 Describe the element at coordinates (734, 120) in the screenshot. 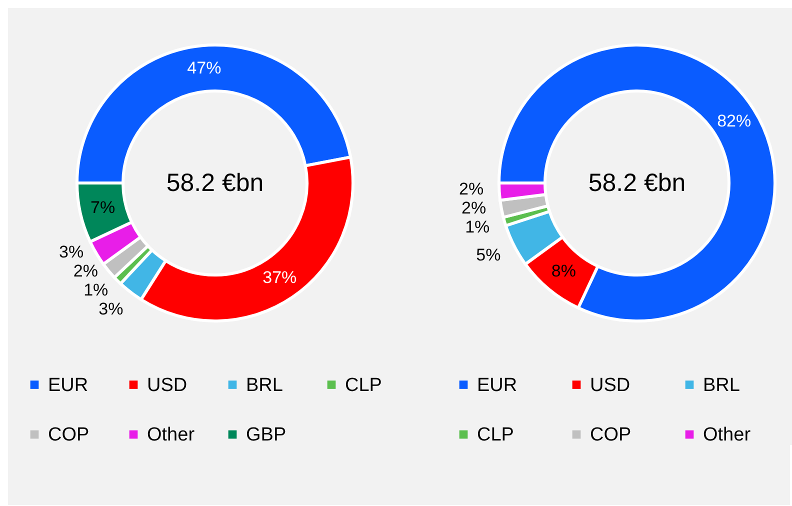

I see `data-label: 82%` at that location.